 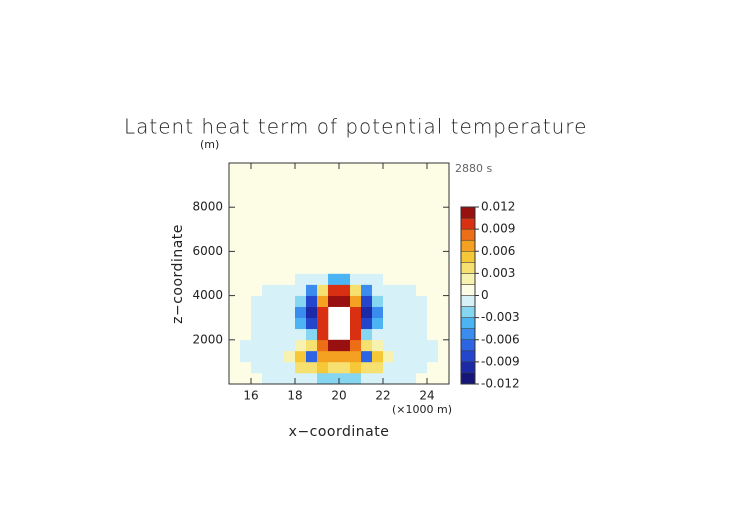 I want to click on colorbar-tick-label: 0.012, so click(x=498, y=207).